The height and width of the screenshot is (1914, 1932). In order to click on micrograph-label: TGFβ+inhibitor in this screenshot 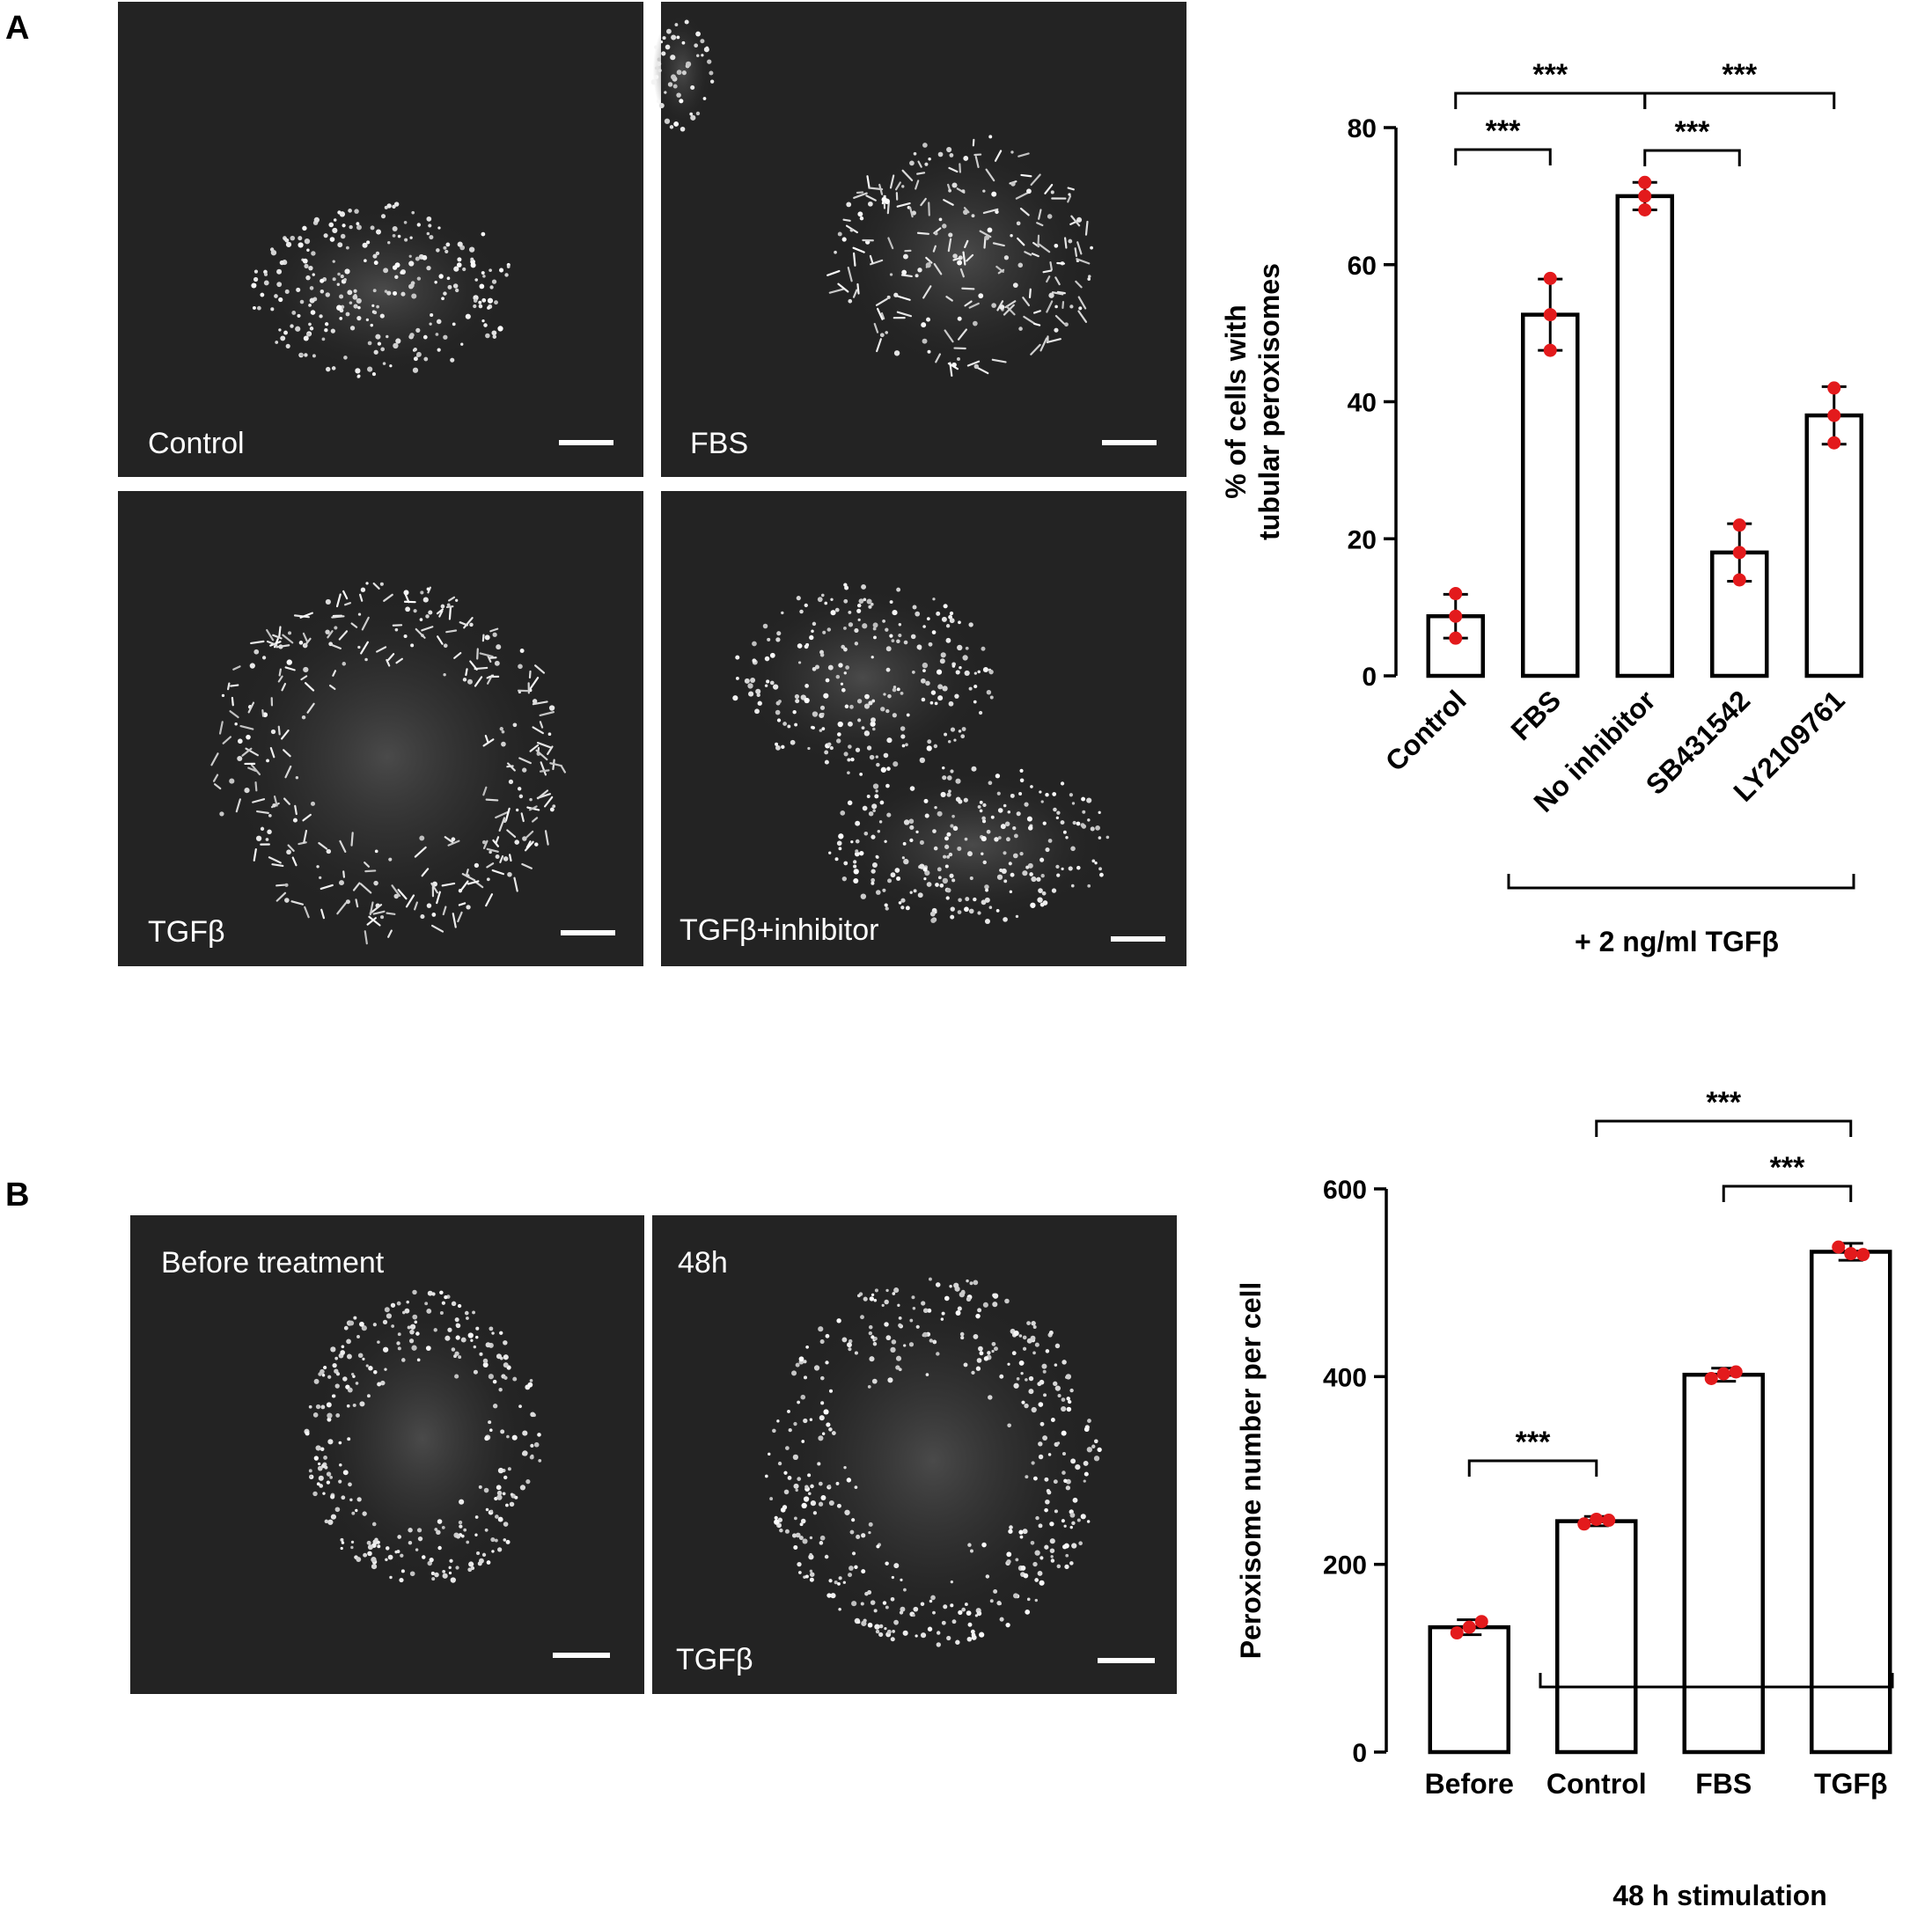, I will do `click(779, 930)`.